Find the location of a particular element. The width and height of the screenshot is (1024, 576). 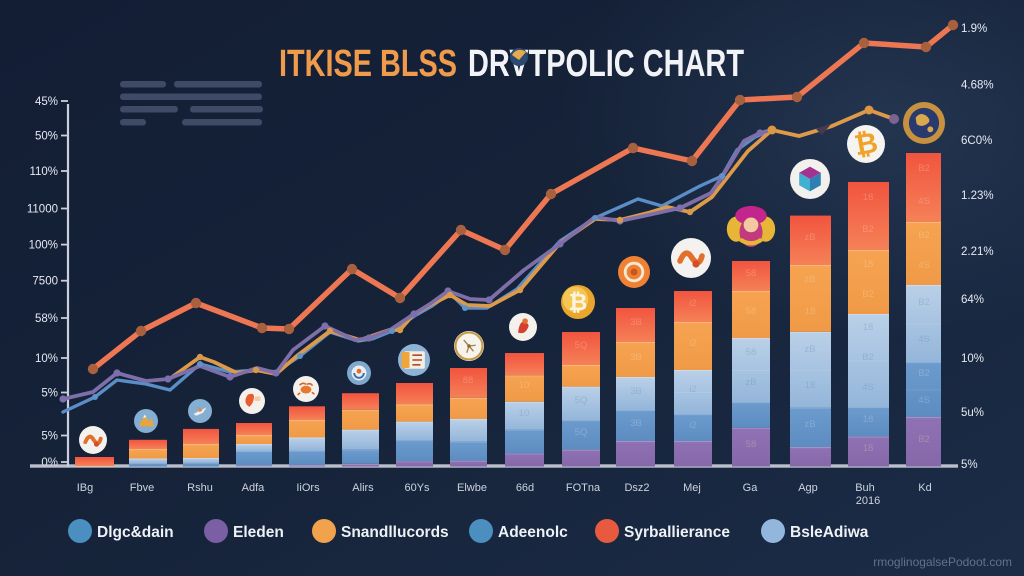

svg-text: 2016 is located at coordinates (868, 501).